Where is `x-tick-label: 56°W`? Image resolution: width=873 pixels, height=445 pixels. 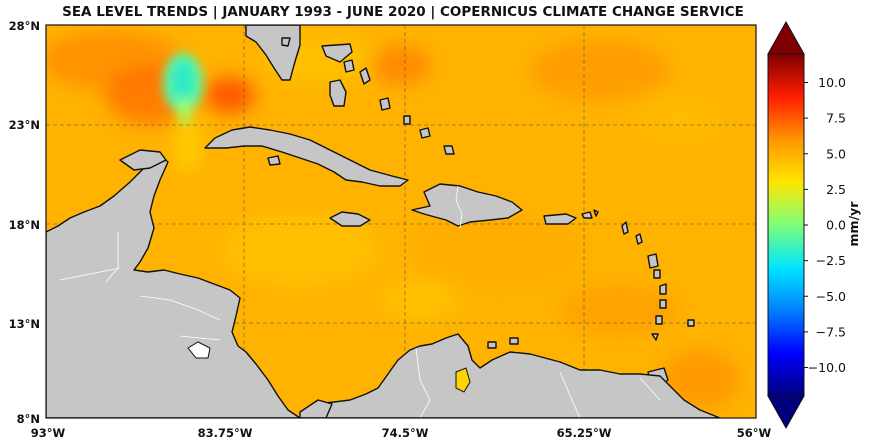 x-tick-label: 56°W is located at coordinates (754, 433).